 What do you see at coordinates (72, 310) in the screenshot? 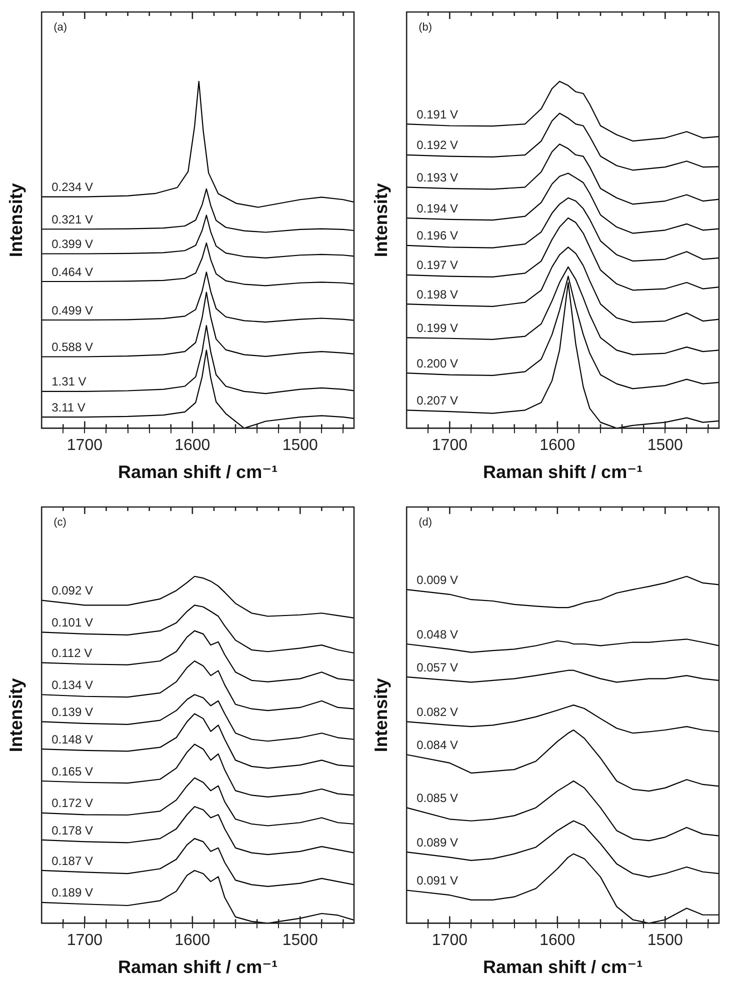
I see `series-label: 0.499 V` at bounding box center [72, 310].